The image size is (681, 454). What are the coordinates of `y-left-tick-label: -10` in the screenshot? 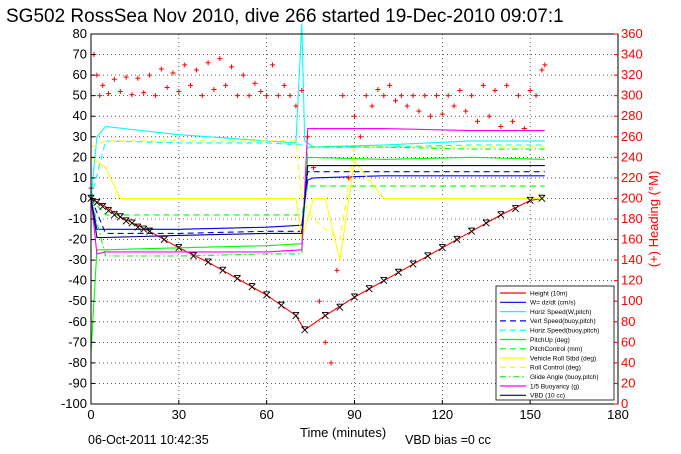 It's located at (77, 218).